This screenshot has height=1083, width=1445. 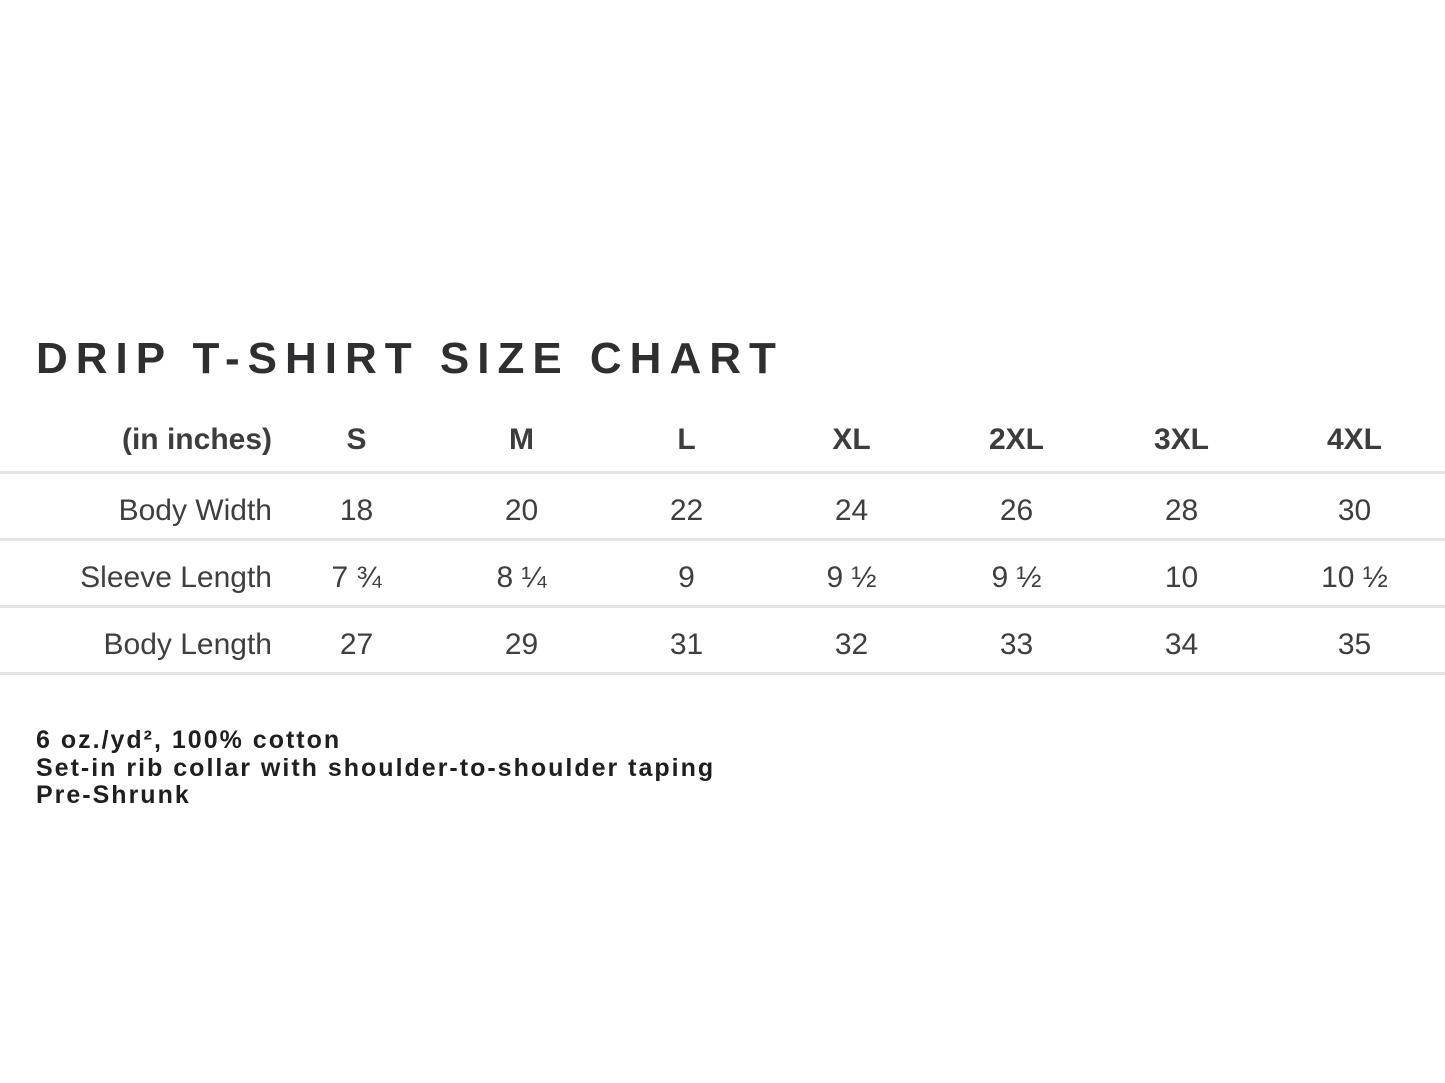 What do you see at coordinates (196, 440) in the screenshot?
I see `unit-header: (in inches)` at bounding box center [196, 440].